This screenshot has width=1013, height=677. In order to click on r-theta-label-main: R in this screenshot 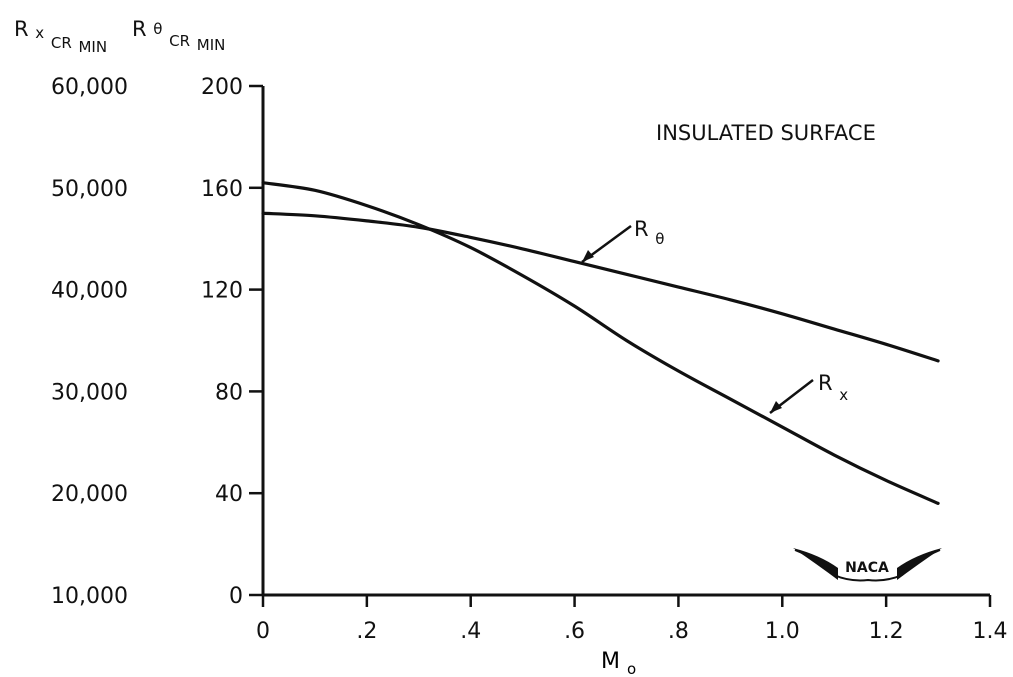, I will do `click(641, 229)`.